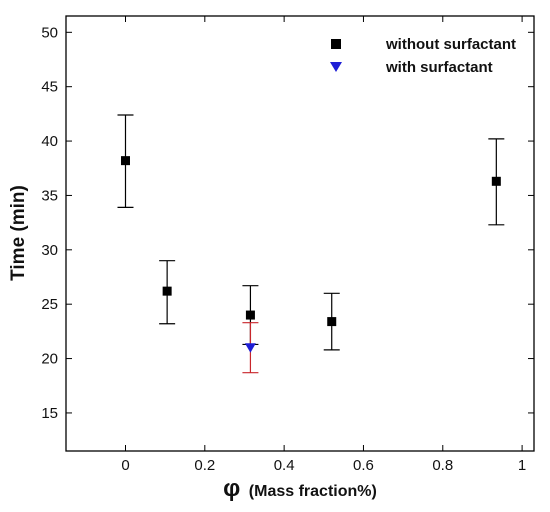 The height and width of the screenshot is (512, 550). Describe the element at coordinates (442, 465) in the screenshot. I see `x-tick-label: 0.8` at that location.